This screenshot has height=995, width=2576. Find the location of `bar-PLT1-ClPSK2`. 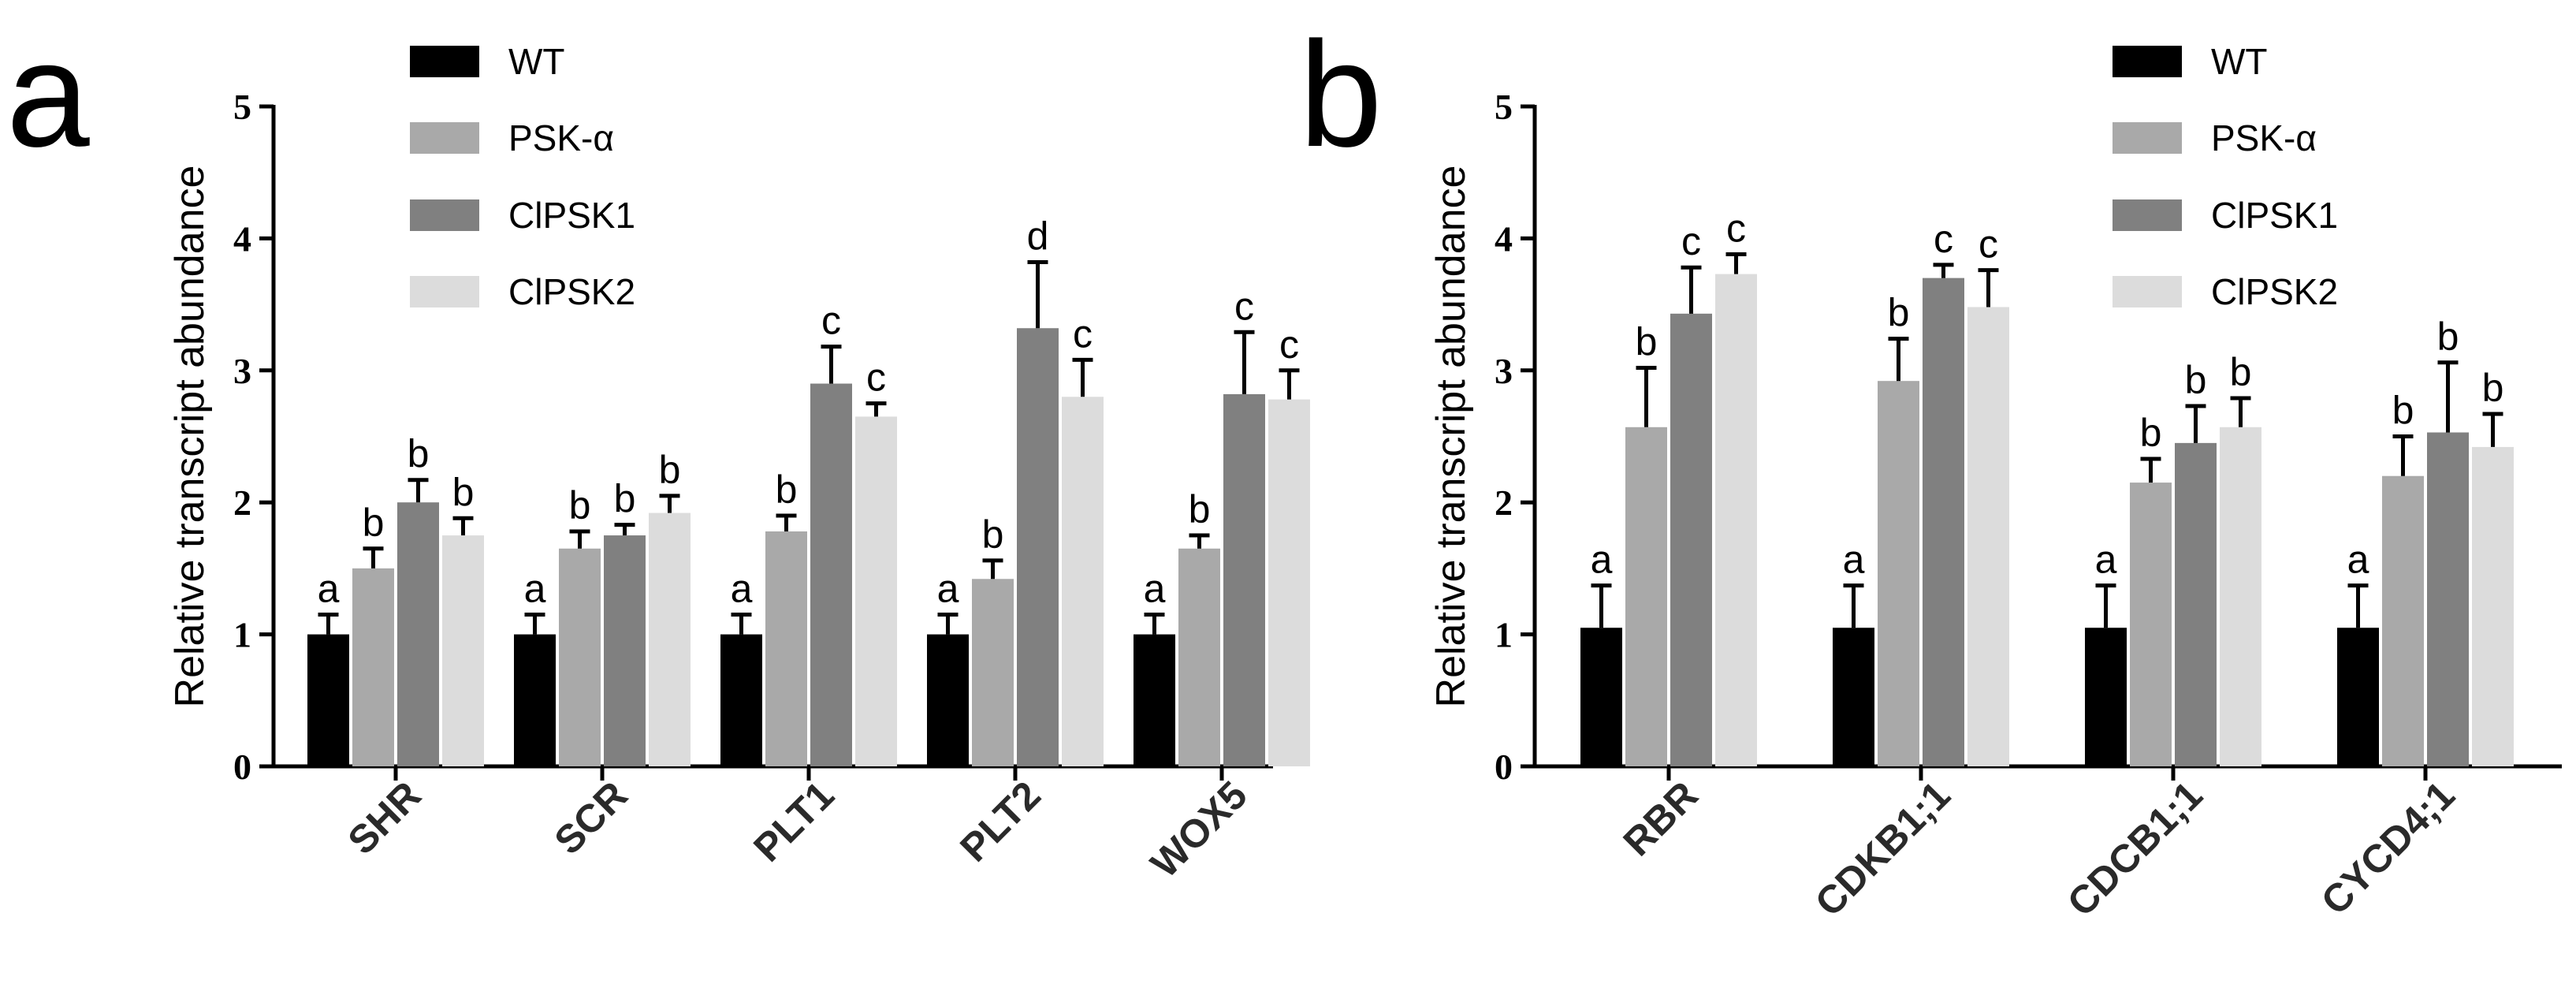

bar-PLT1-ClPSK2 is located at coordinates (876, 591).